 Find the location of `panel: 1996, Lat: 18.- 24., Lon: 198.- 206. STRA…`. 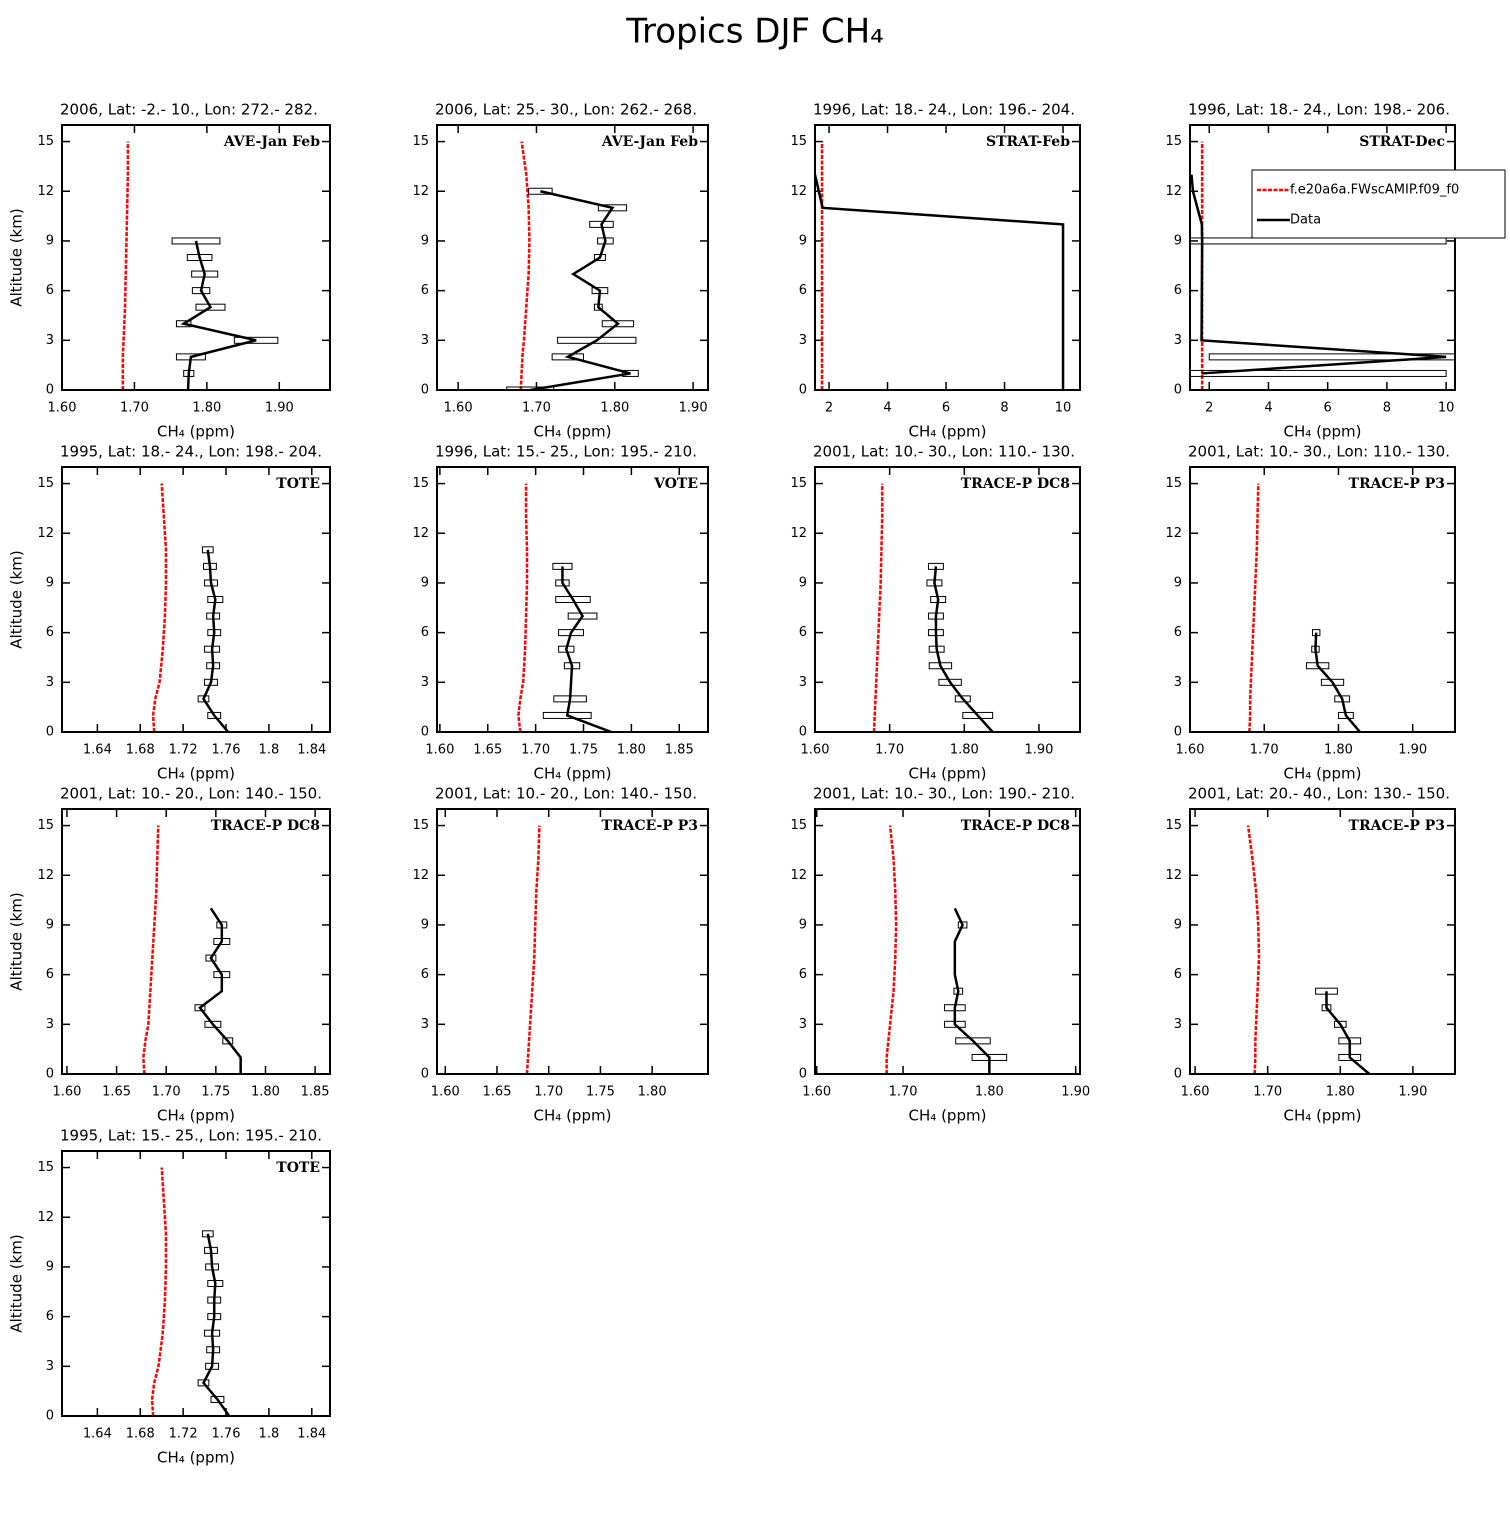

panel: 1996, Lat: 18.- 24., Lon: 198.- 206. STRA… is located at coordinates (1335, 271).